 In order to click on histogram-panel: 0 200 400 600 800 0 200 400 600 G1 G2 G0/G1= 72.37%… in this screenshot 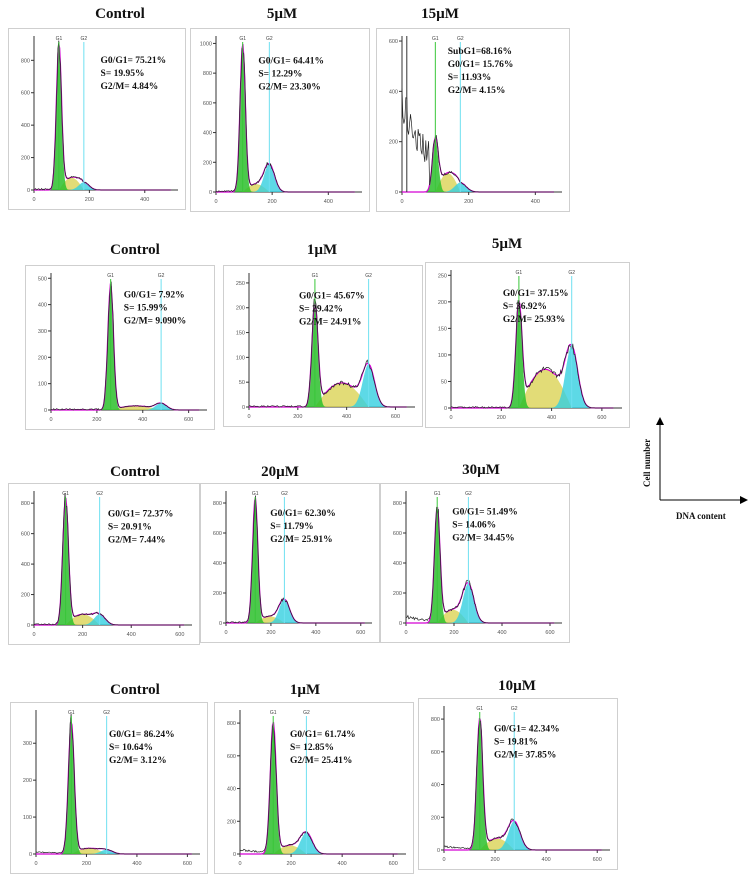, I will do `click(104, 564)`.